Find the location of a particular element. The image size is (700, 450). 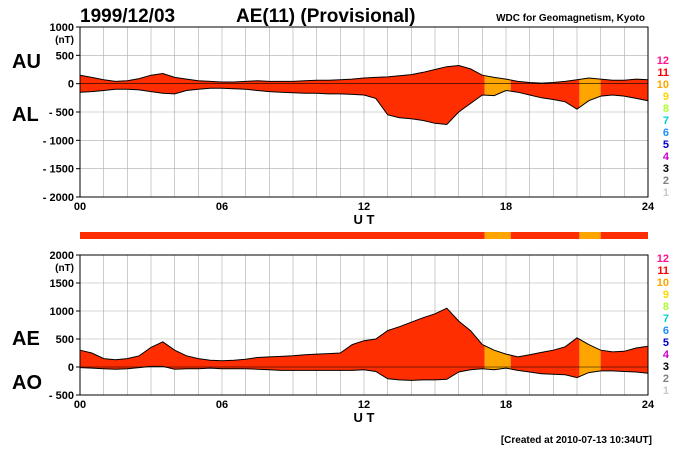

chart1-xtick-label: 06 is located at coordinates (222, 405).